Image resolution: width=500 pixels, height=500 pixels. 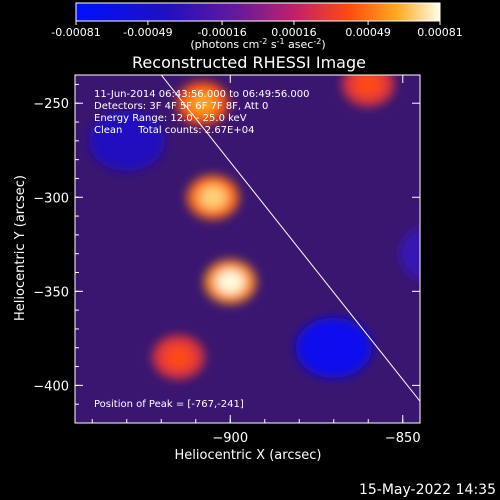 I want to click on colorbar-unit: (photons cm-2 s-1 asec-2), so click(x=257, y=44).